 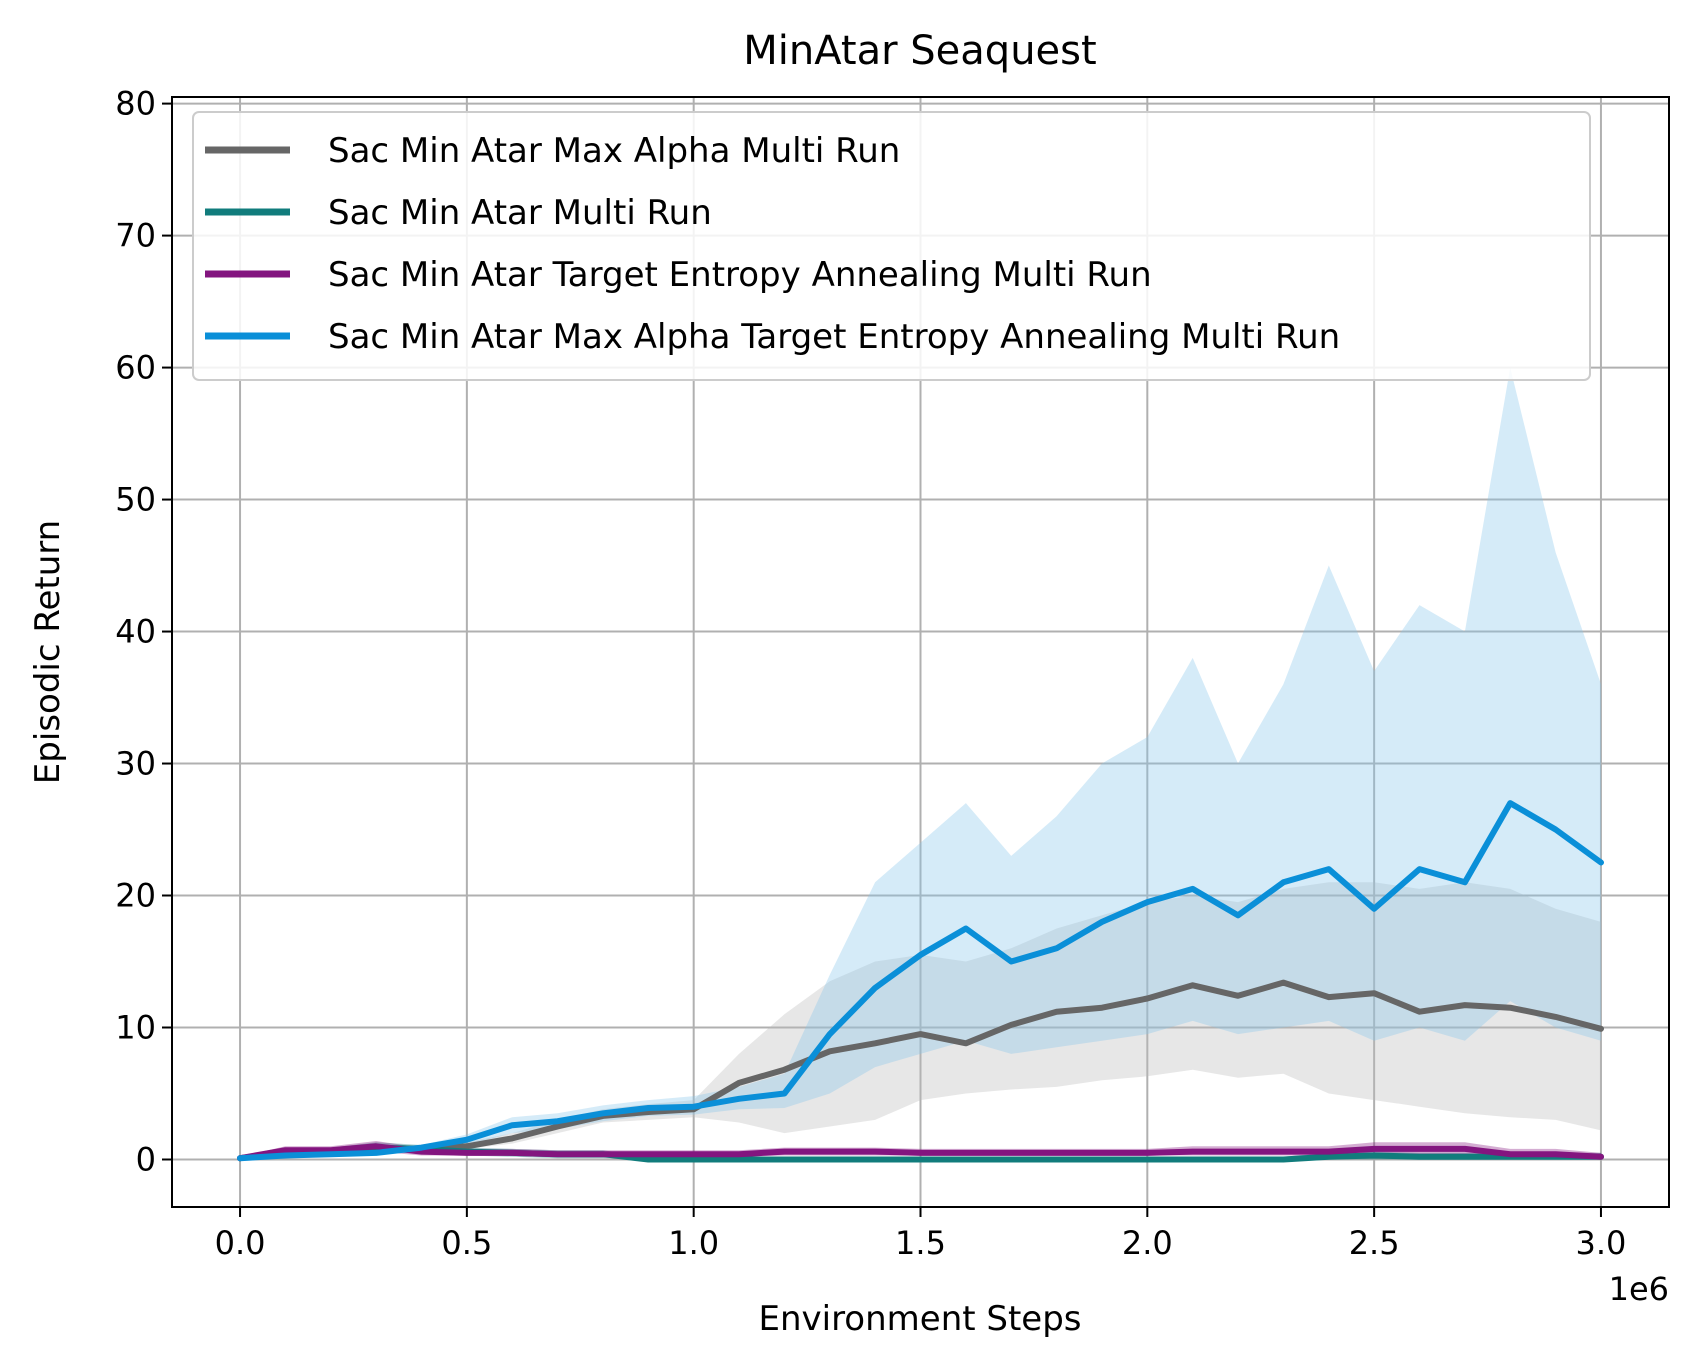 What do you see at coordinates (135, 1027) in the screenshot?
I see `y-tick-label: 10` at bounding box center [135, 1027].